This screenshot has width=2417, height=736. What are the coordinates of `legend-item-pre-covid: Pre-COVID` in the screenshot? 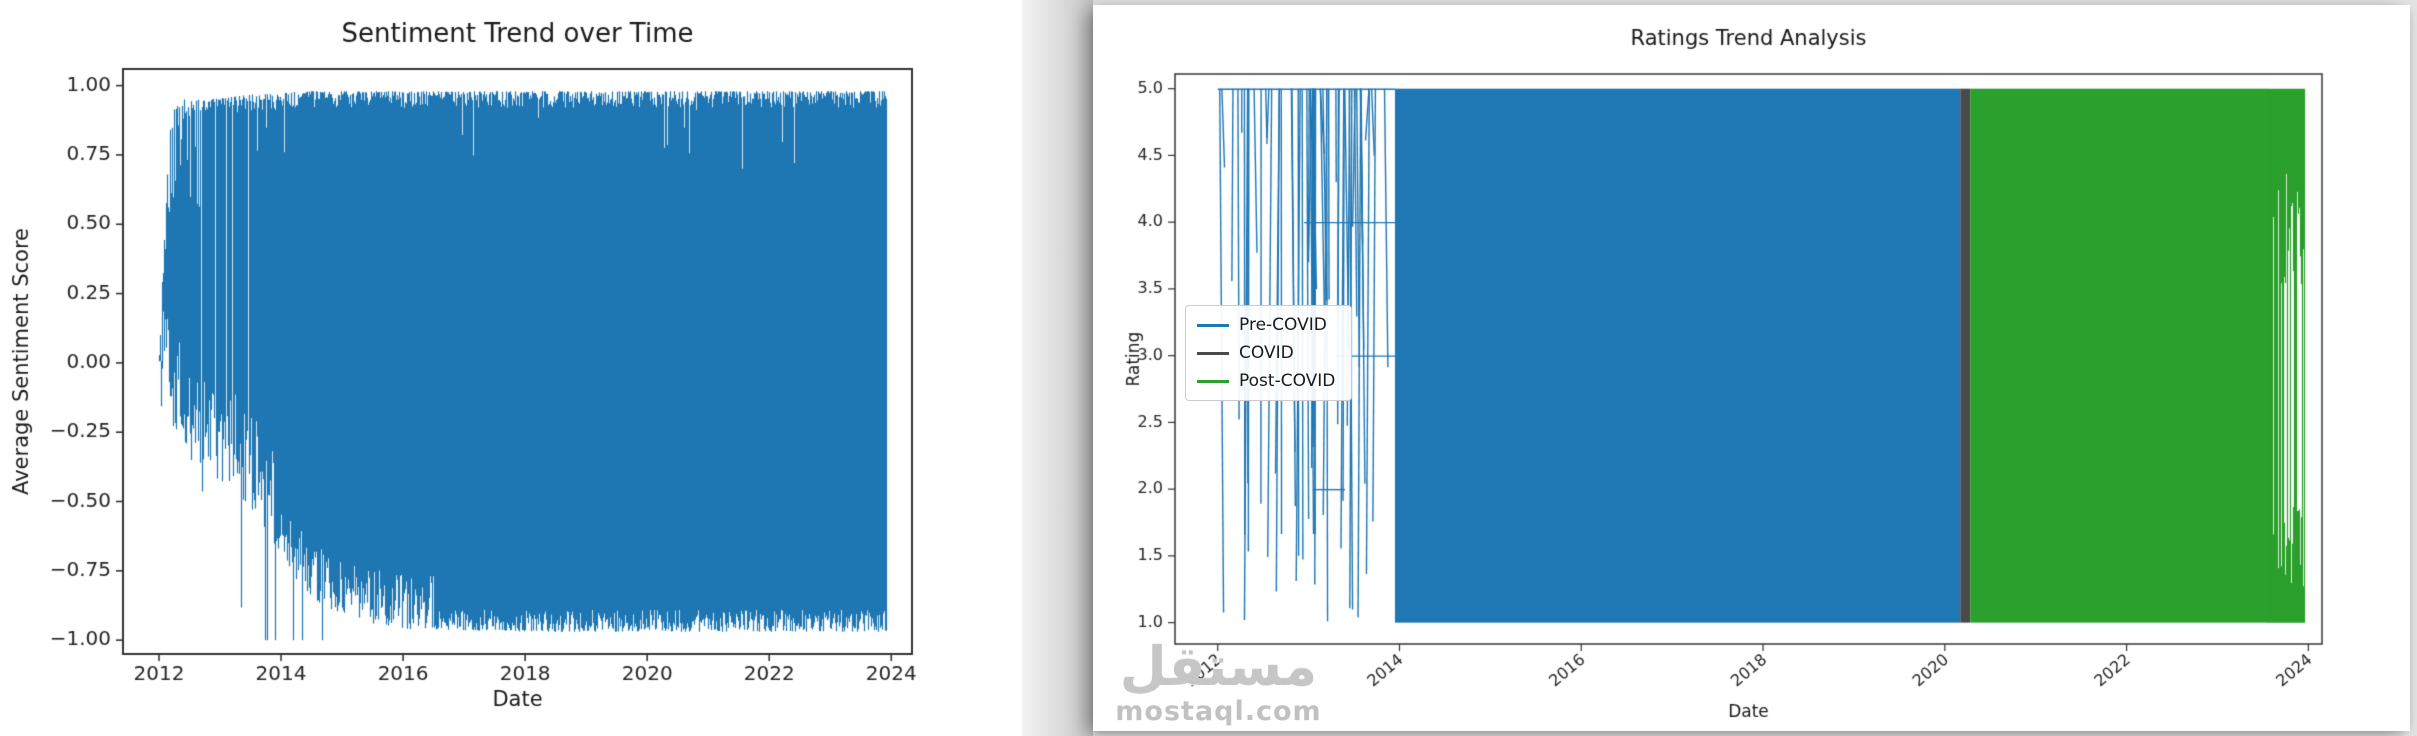 It's located at (1266, 325).